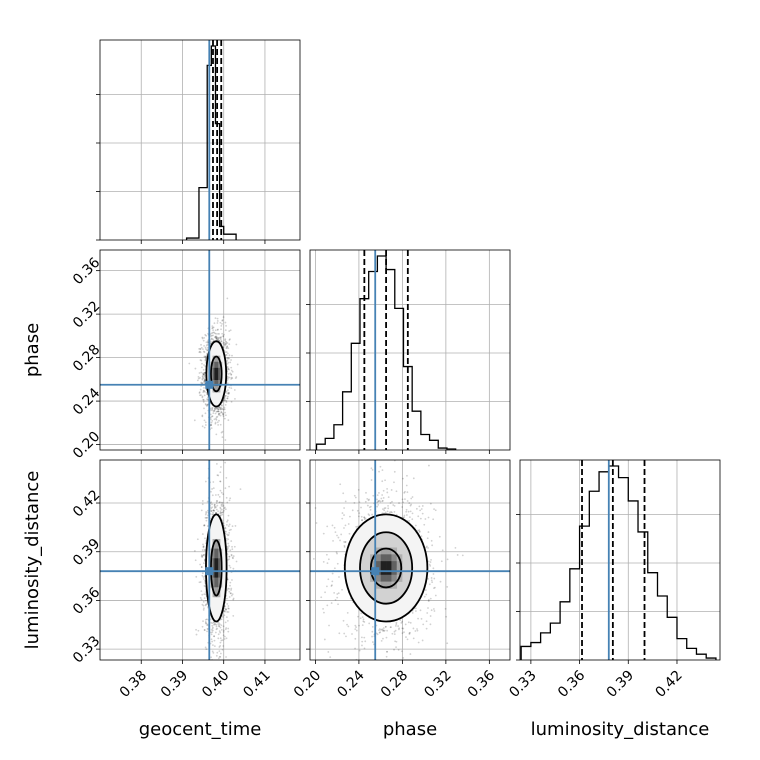  I want to click on hist-panel-geocent-time, so click(198, 141).